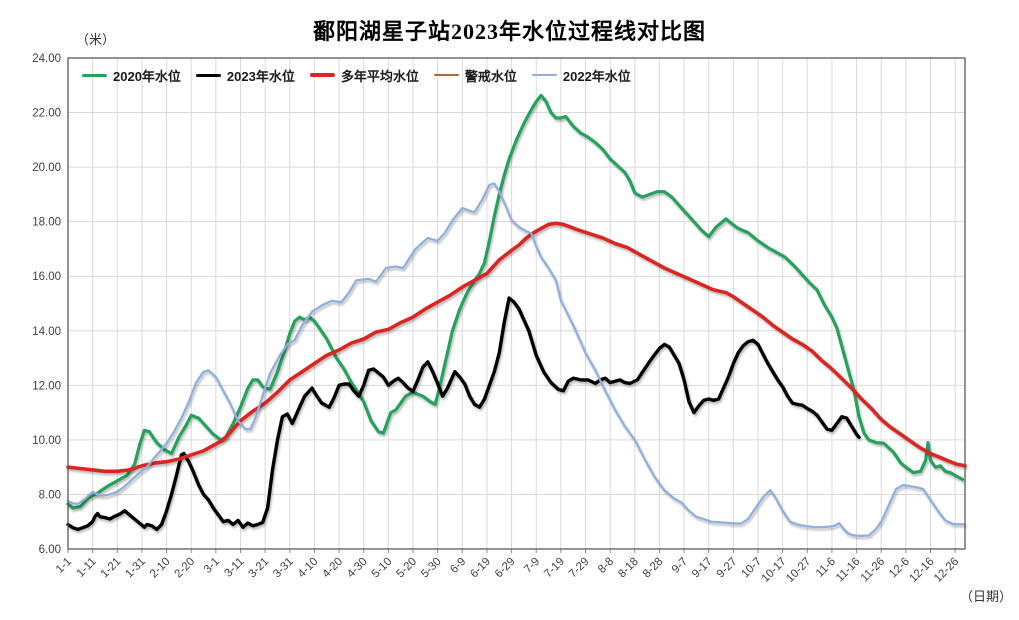  What do you see at coordinates (160, 568) in the screenshot?
I see `x-tick-label: 2-10` at bounding box center [160, 568].